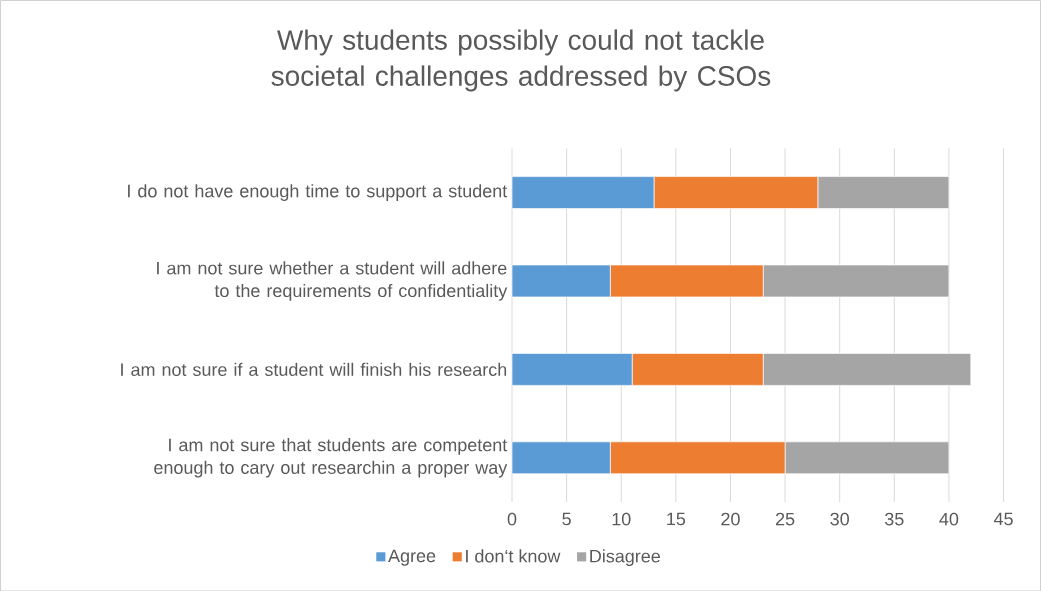 This screenshot has height=591, width=1041. Describe the element at coordinates (332, 281) in the screenshot. I see `y-tick-label: I am not sure whether a student will adhere to the requirements of confidentiality` at that location.